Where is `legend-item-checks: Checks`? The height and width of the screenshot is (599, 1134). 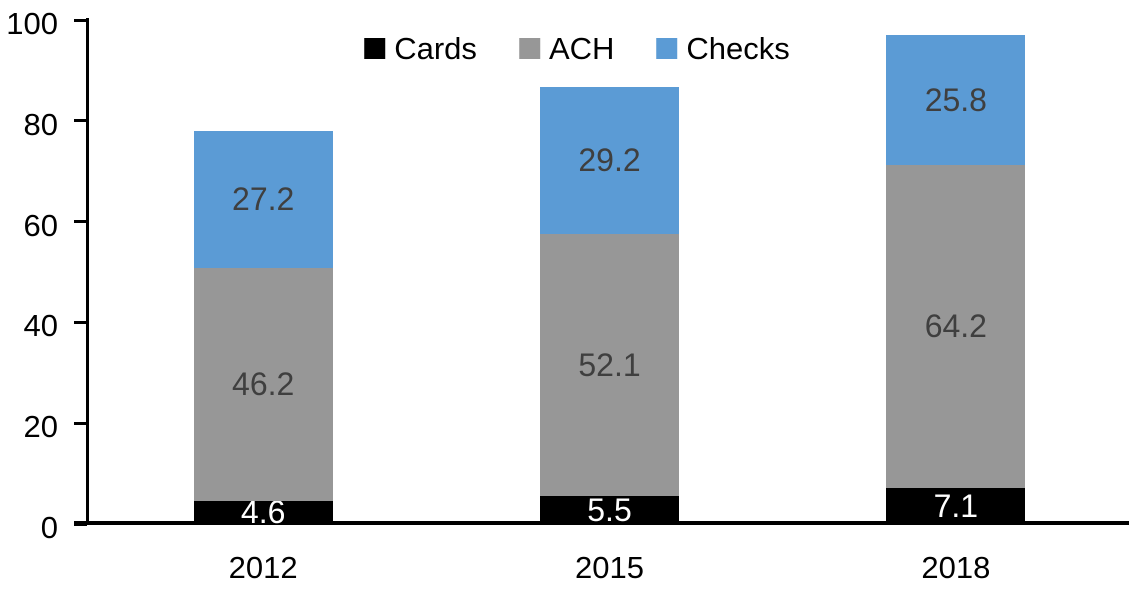 legend-item-checks: Checks is located at coordinates (723, 48).